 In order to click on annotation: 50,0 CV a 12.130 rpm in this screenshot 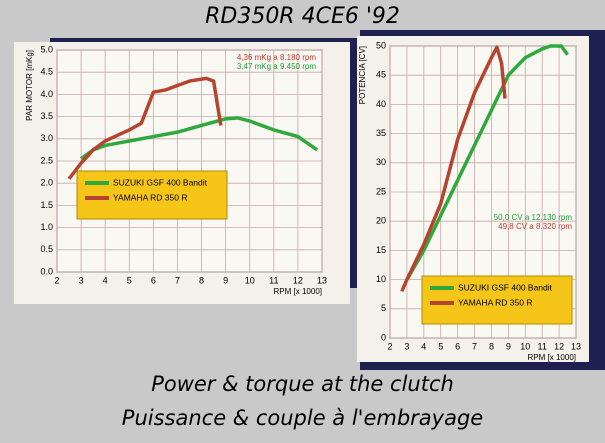, I will do `click(533, 217)`.